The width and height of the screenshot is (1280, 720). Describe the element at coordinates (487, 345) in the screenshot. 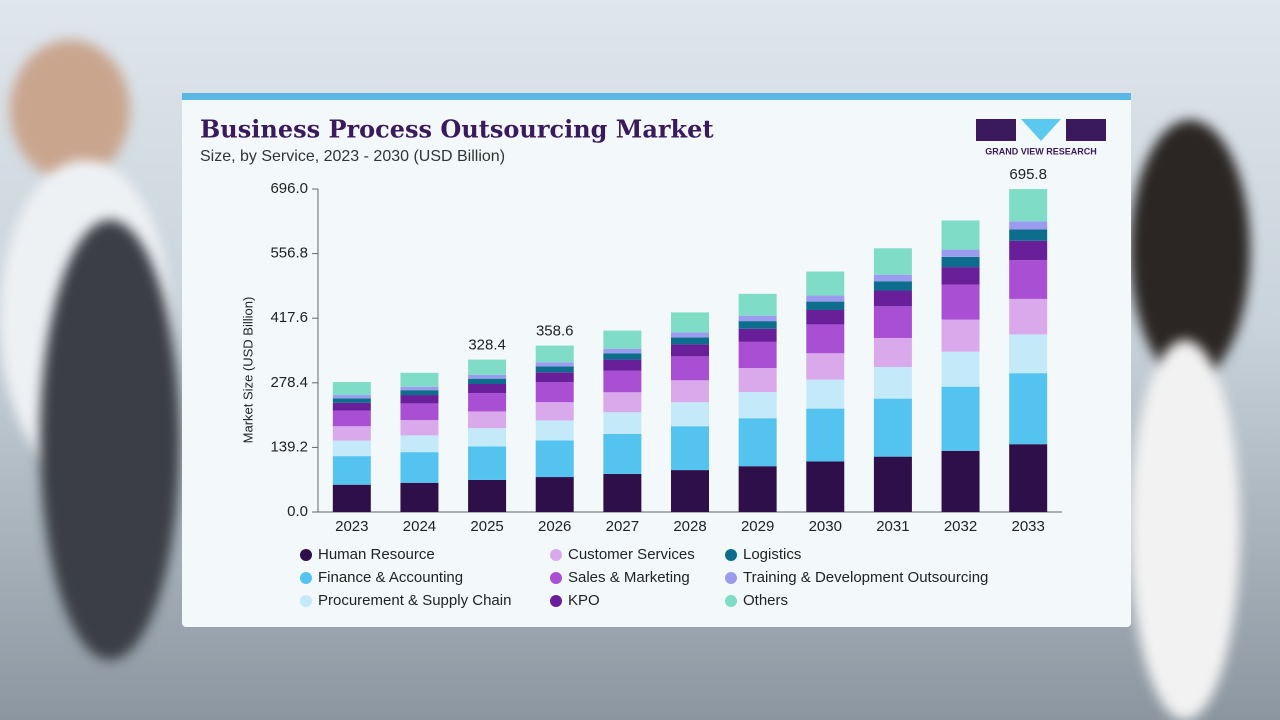

I see `total-label: 328.4` at that location.